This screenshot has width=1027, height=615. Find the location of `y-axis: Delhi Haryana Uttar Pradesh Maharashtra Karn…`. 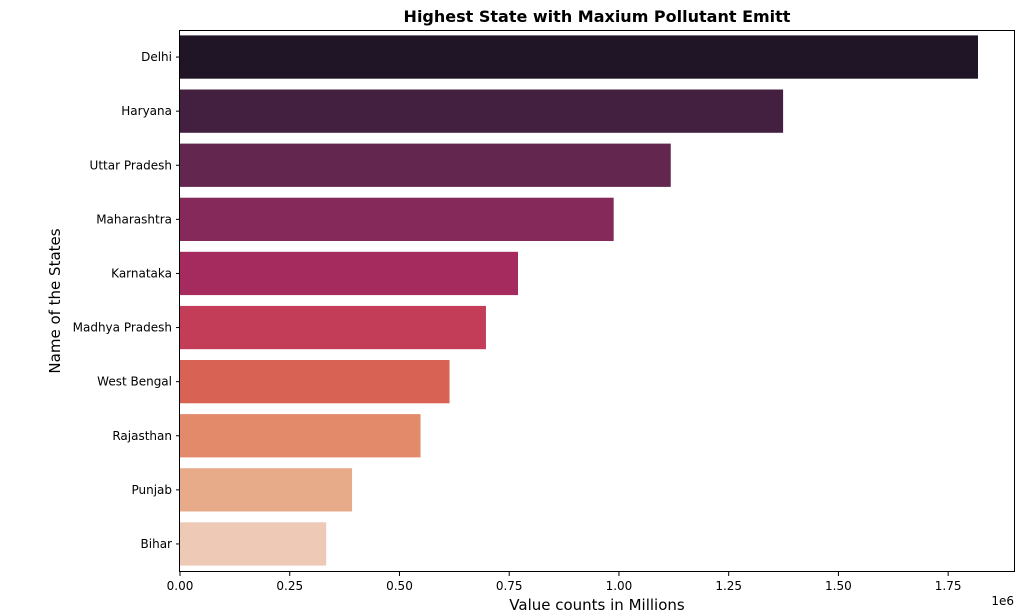

y-axis: Delhi Haryana Uttar Pradesh Maharashtra Karn… is located at coordinates (126, 300).